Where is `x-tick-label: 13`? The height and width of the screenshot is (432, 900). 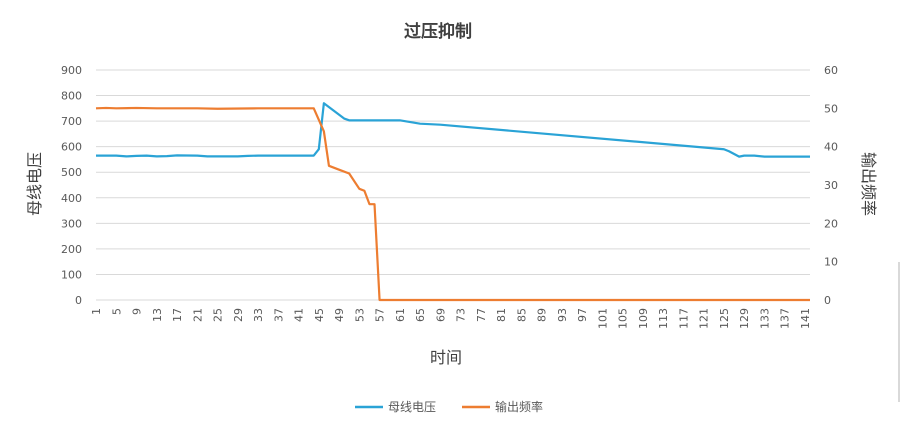
x-tick-label: 13 is located at coordinates (157, 315).